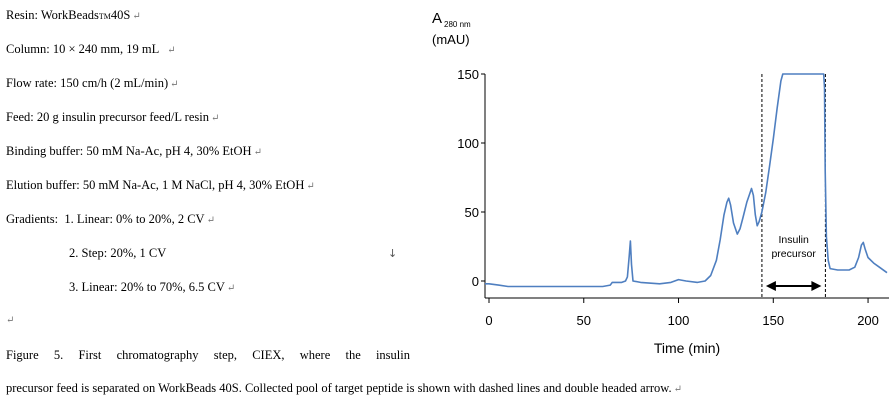  I want to click on gradient-line-2: 2. Step: 20%, 1 CV, so click(117, 253).